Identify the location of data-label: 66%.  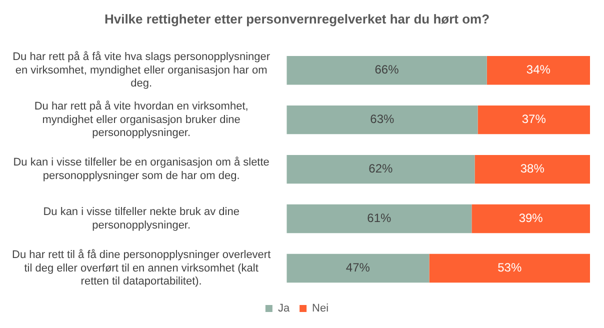
(387, 69).